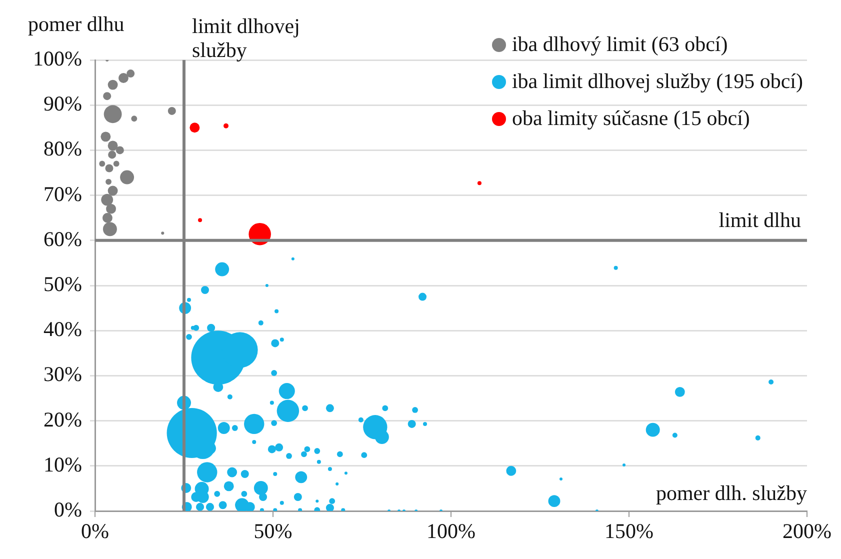 The height and width of the screenshot is (559, 841). Describe the element at coordinates (246, 38) in the screenshot. I see `ref-line-label: limit dlhovej služby` at that location.